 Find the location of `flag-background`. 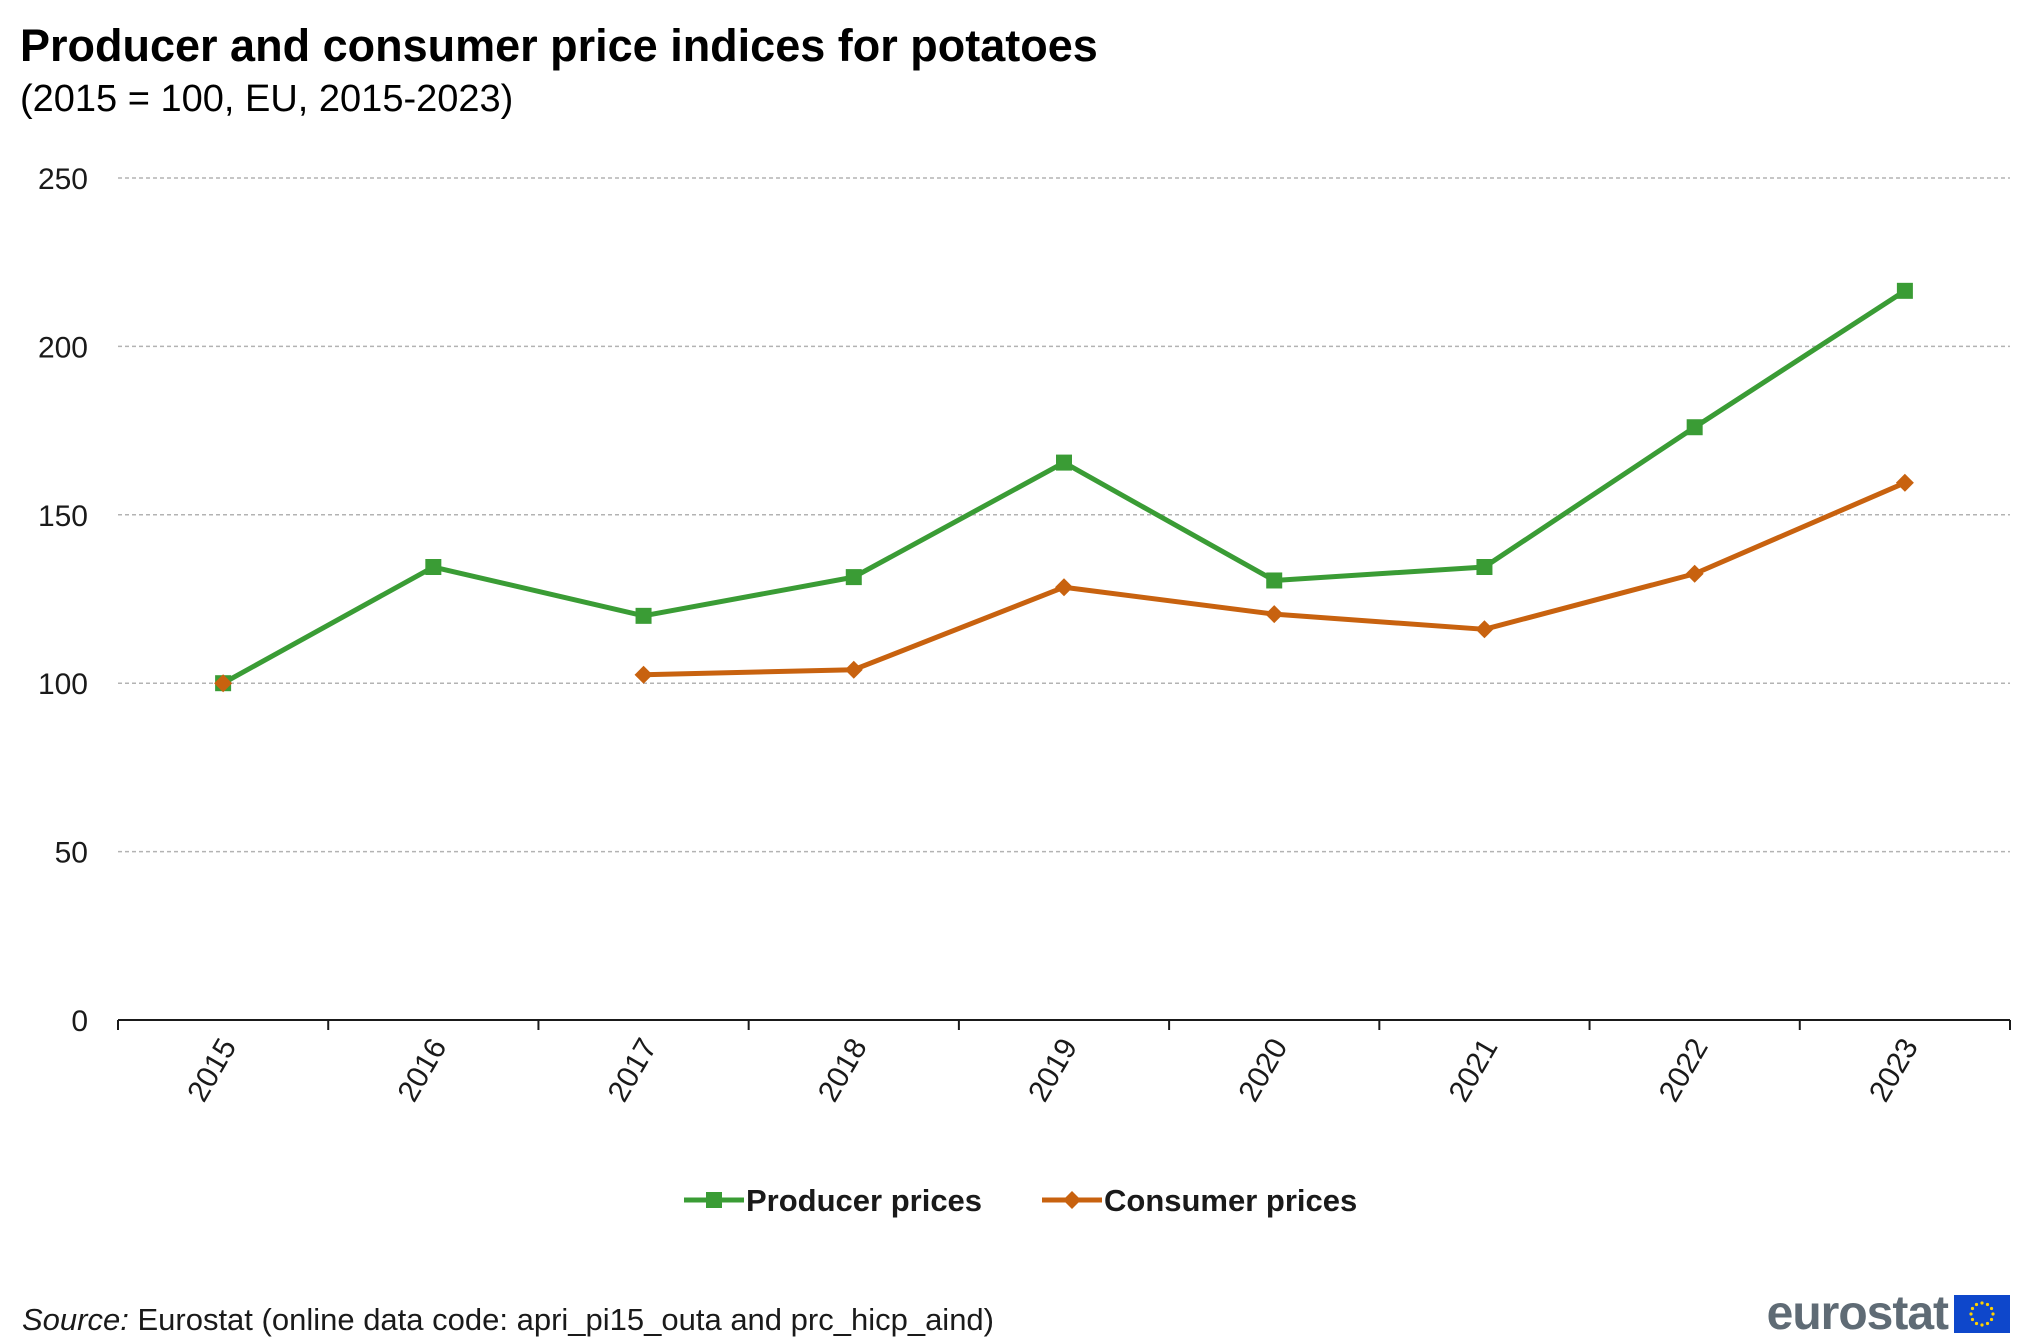

flag-background is located at coordinates (1982, 1314).